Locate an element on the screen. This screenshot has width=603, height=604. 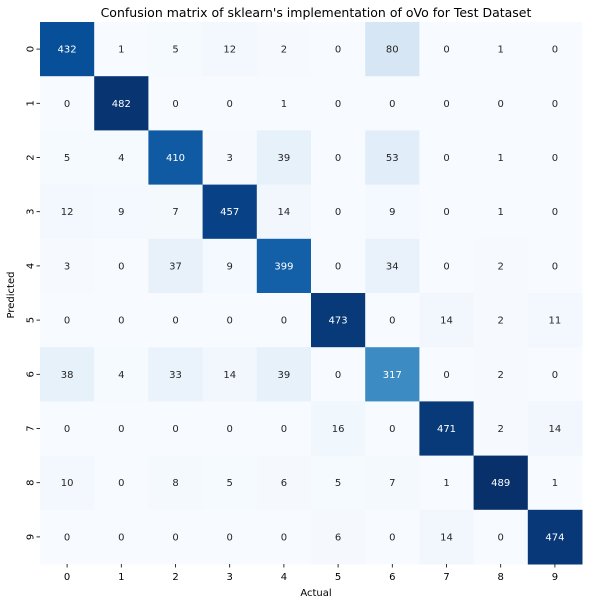
cell-value-r7-c6: 0 is located at coordinates (392, 429).